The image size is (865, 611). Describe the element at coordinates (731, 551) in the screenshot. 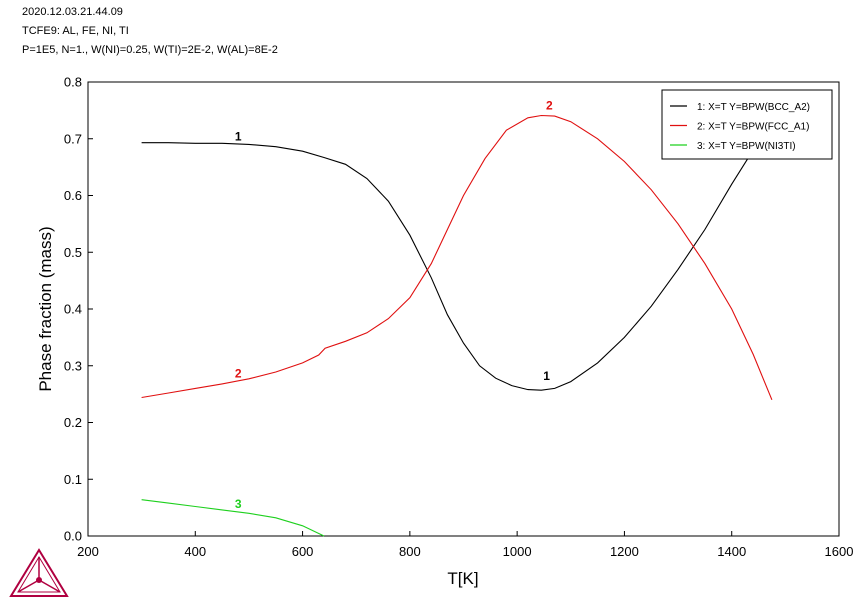

I see `x-tick-label: 1400` at that location.